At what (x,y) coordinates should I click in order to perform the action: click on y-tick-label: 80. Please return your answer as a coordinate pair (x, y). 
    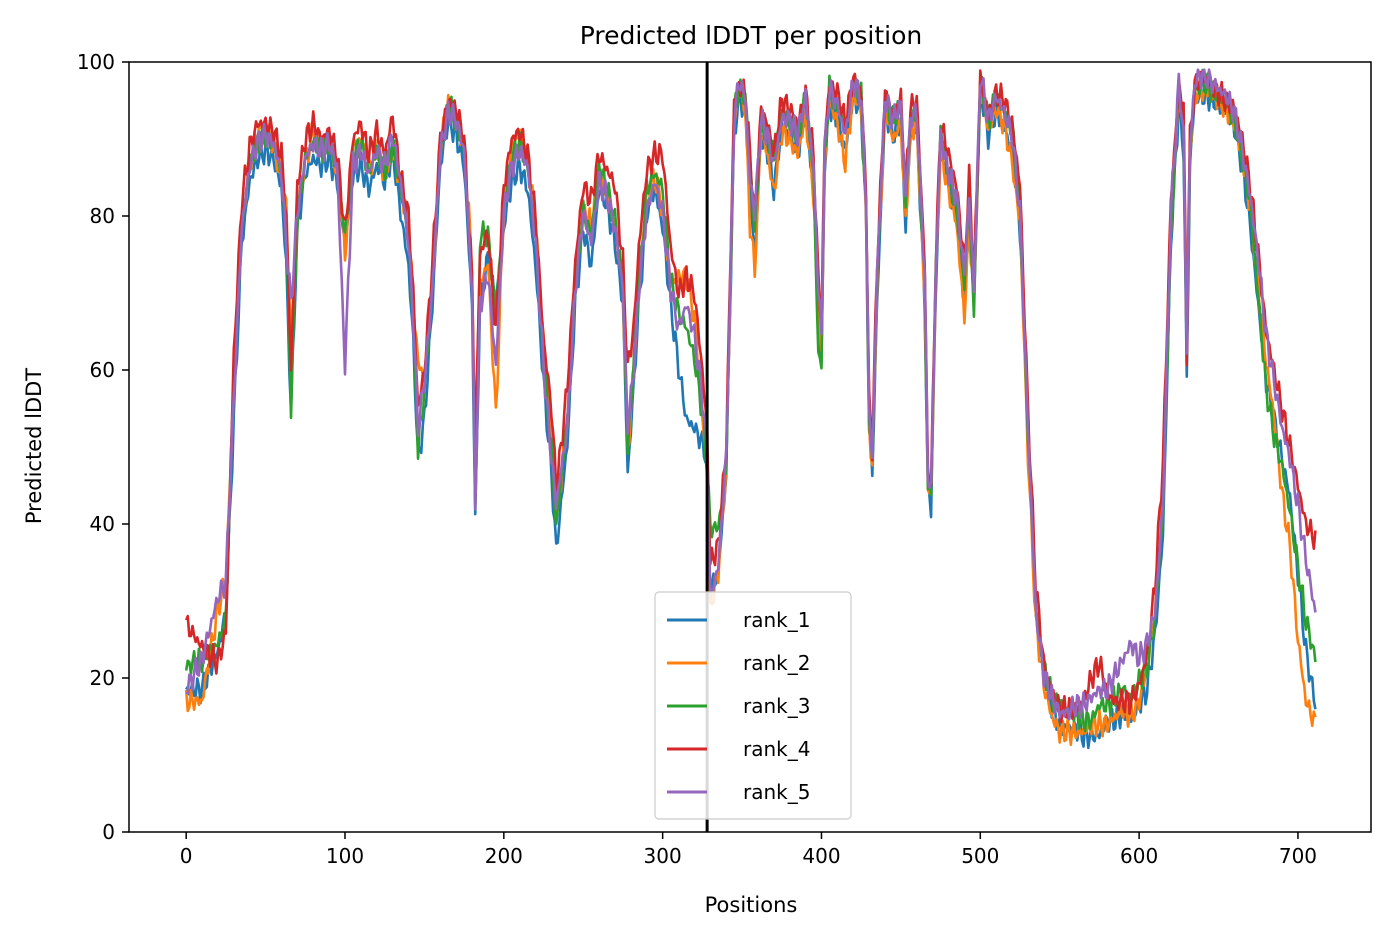
    Looking at the image, I should click on (102, 216).